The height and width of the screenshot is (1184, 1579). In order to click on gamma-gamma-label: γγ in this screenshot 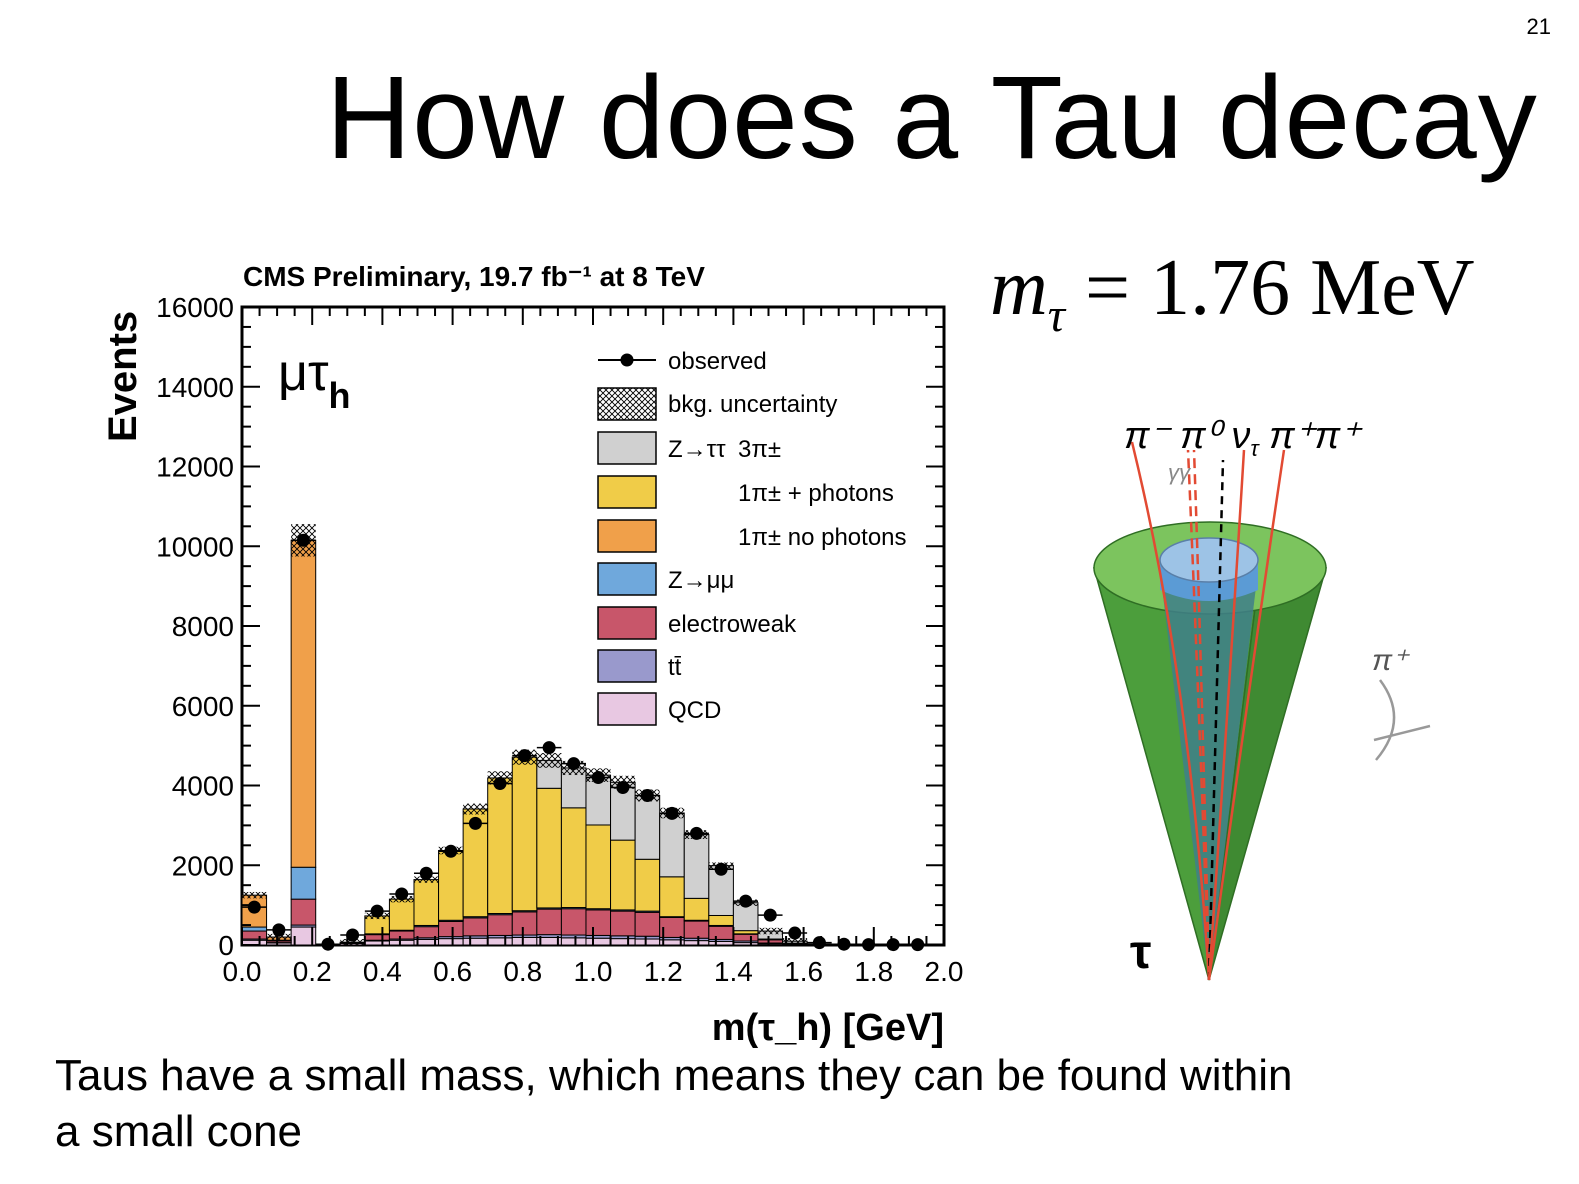, I will do `click(1180, 472)`.